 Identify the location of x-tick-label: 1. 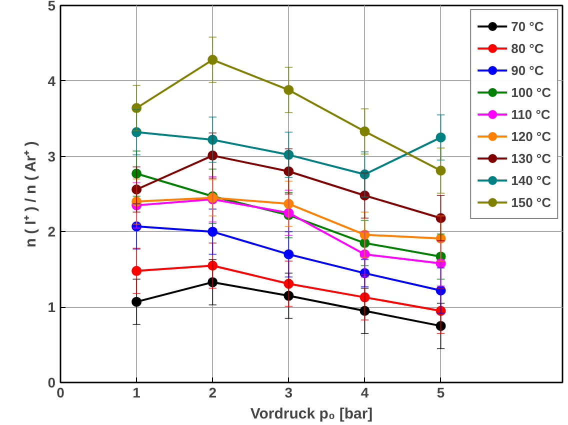
(136, 392).